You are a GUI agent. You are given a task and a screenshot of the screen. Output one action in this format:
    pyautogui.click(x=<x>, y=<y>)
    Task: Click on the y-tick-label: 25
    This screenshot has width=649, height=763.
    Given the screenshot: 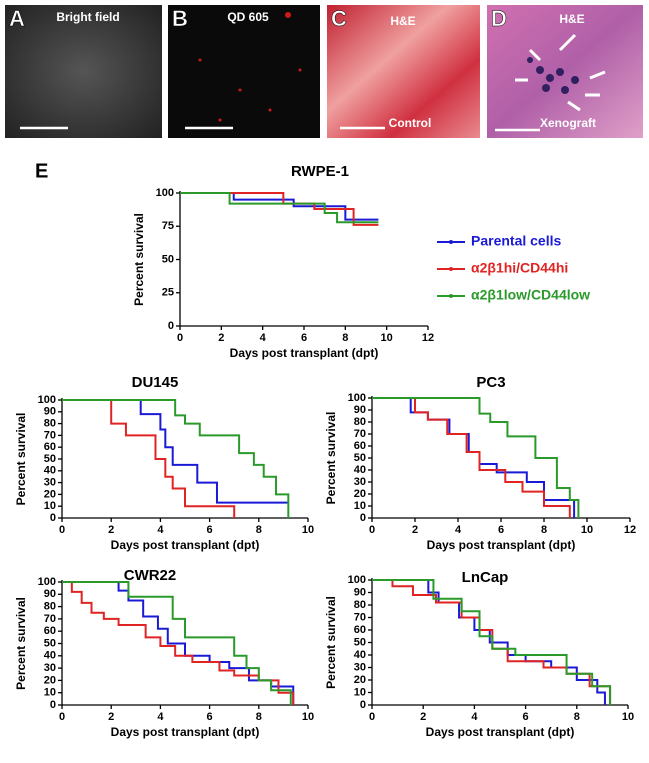 What is the action you would take?
    pyautogui.click(x=168, y=293)
    